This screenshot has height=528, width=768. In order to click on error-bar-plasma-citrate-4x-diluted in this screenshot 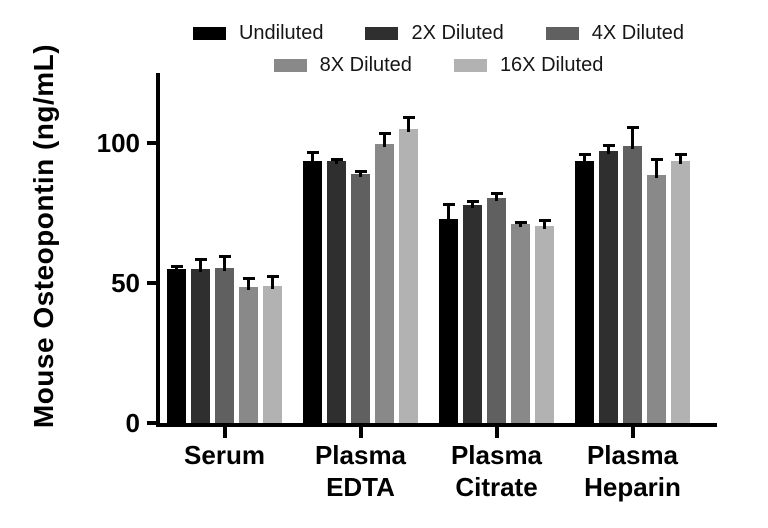, I will do `click(496, 196)`.